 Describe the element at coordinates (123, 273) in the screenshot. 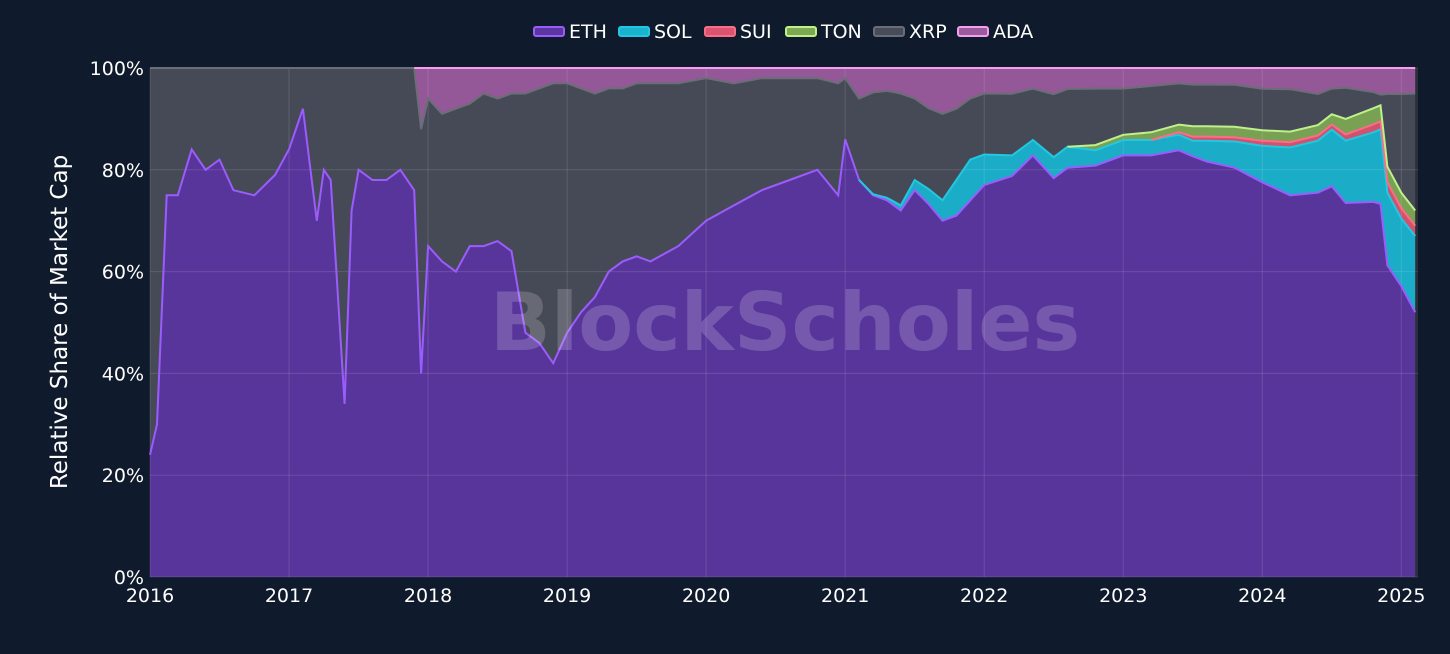

I see `y-tick-label: 60%` at that location.